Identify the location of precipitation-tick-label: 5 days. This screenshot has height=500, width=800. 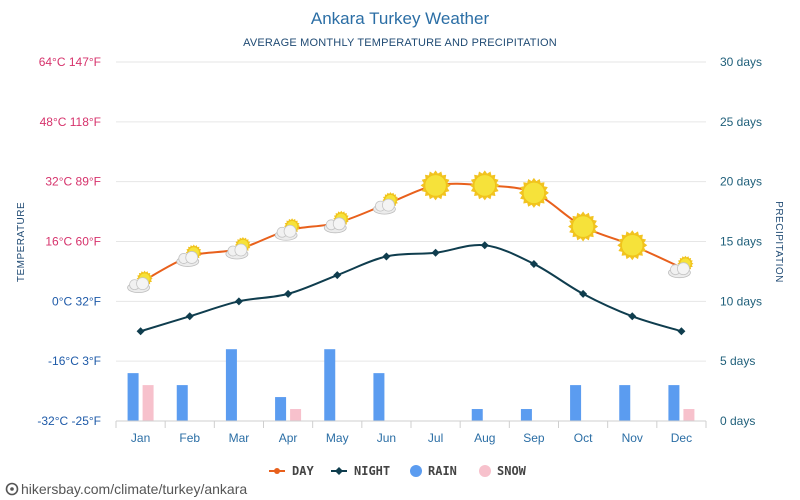
(737, 361).